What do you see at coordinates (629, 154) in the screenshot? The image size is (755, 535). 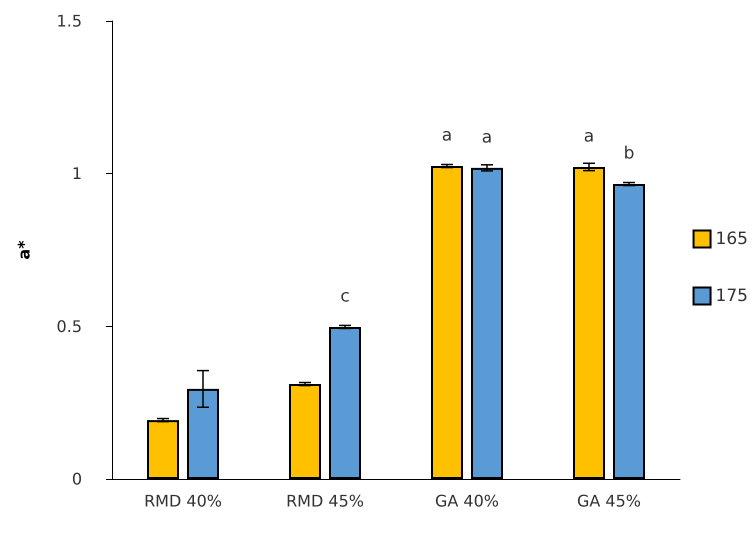 I see `data-label: b` at bounding box center [629, 154].